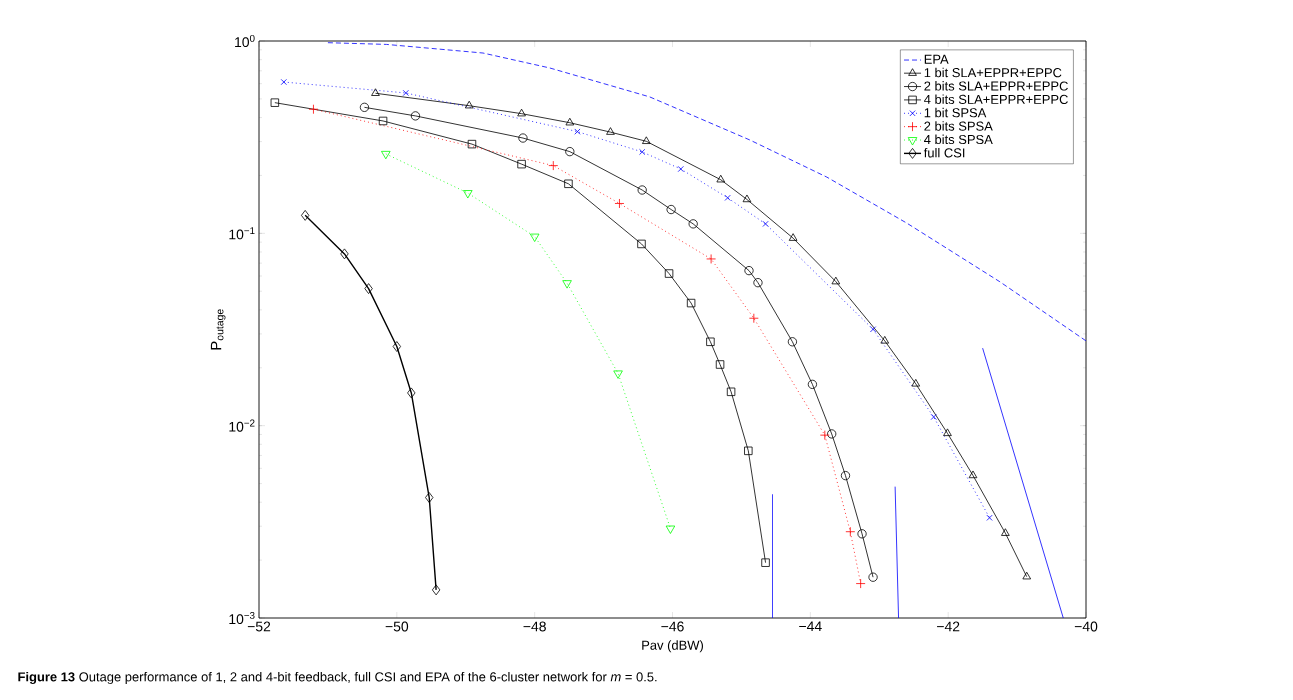 The height and width of the screenshot is (700, 1293). Describe the element at coordinates (242, 233) in the screenshot. I see `y-tick-label: 10$^{−1}$` at that location.